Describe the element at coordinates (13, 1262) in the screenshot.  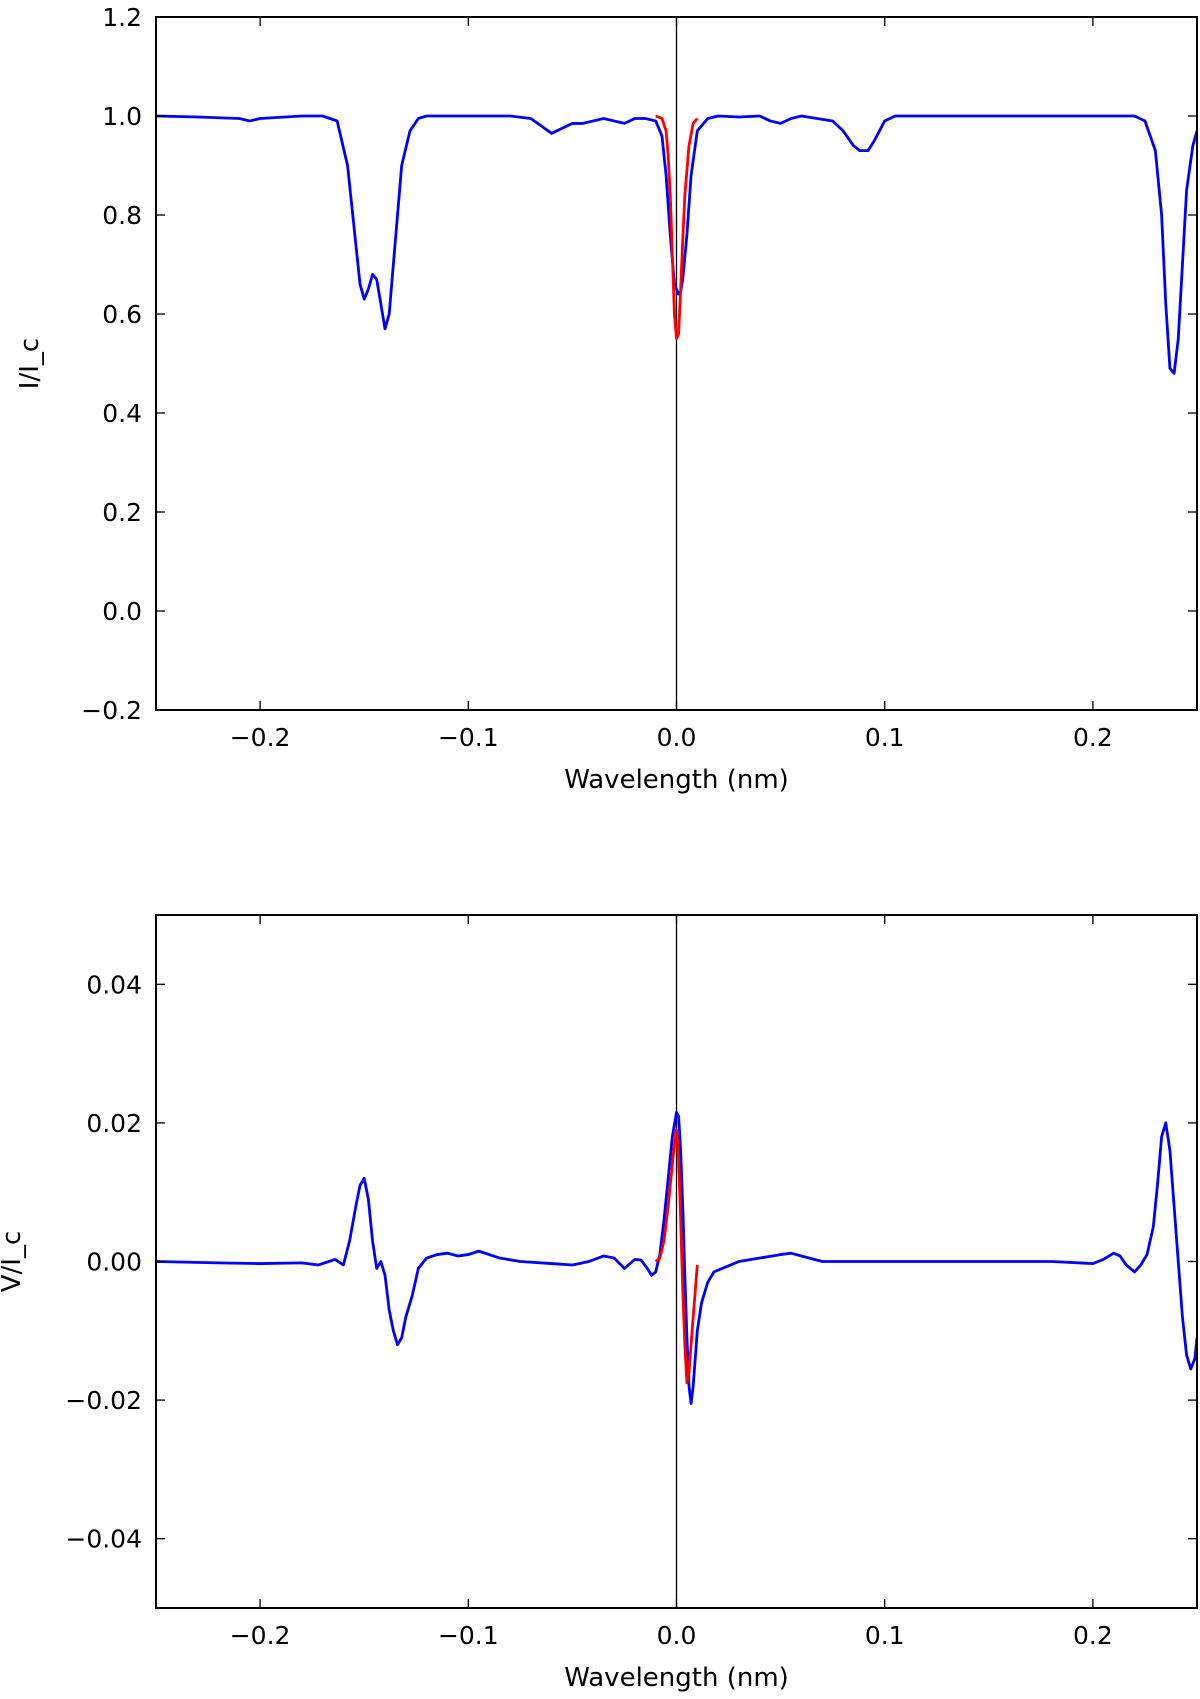
I see `y-axis-label: V/I_c` at that location.